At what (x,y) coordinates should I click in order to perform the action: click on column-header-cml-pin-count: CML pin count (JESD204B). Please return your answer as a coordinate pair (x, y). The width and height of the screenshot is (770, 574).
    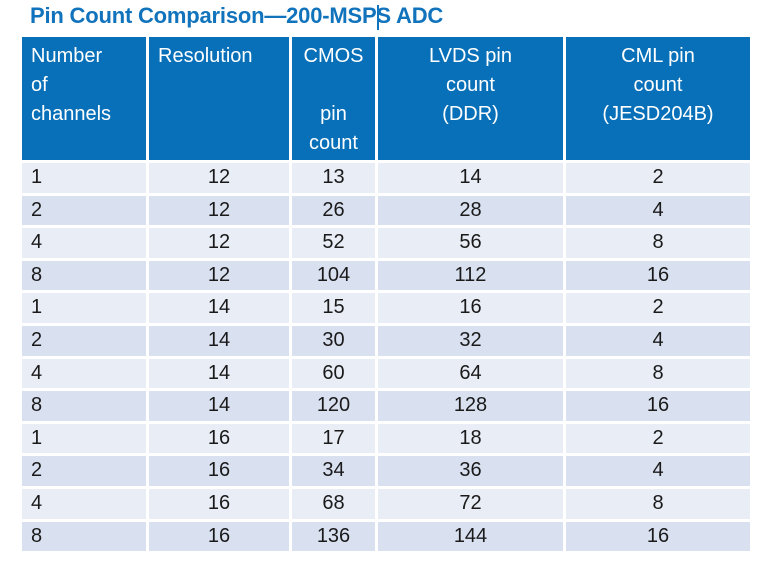
    Looking at the image, I should click on (658, 98).